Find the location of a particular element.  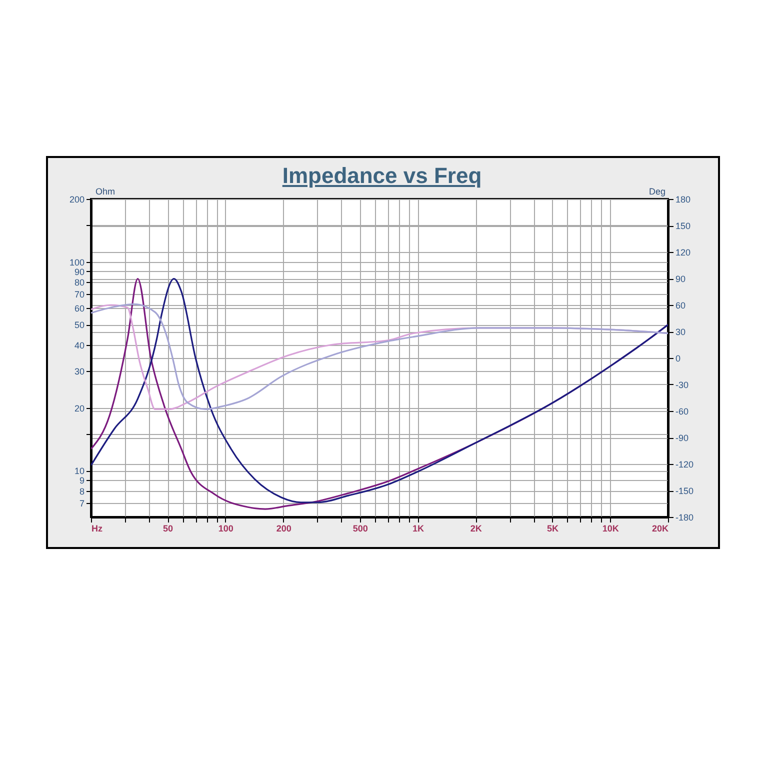

x-tick-label: 5K is located at coordinates (552, 529).